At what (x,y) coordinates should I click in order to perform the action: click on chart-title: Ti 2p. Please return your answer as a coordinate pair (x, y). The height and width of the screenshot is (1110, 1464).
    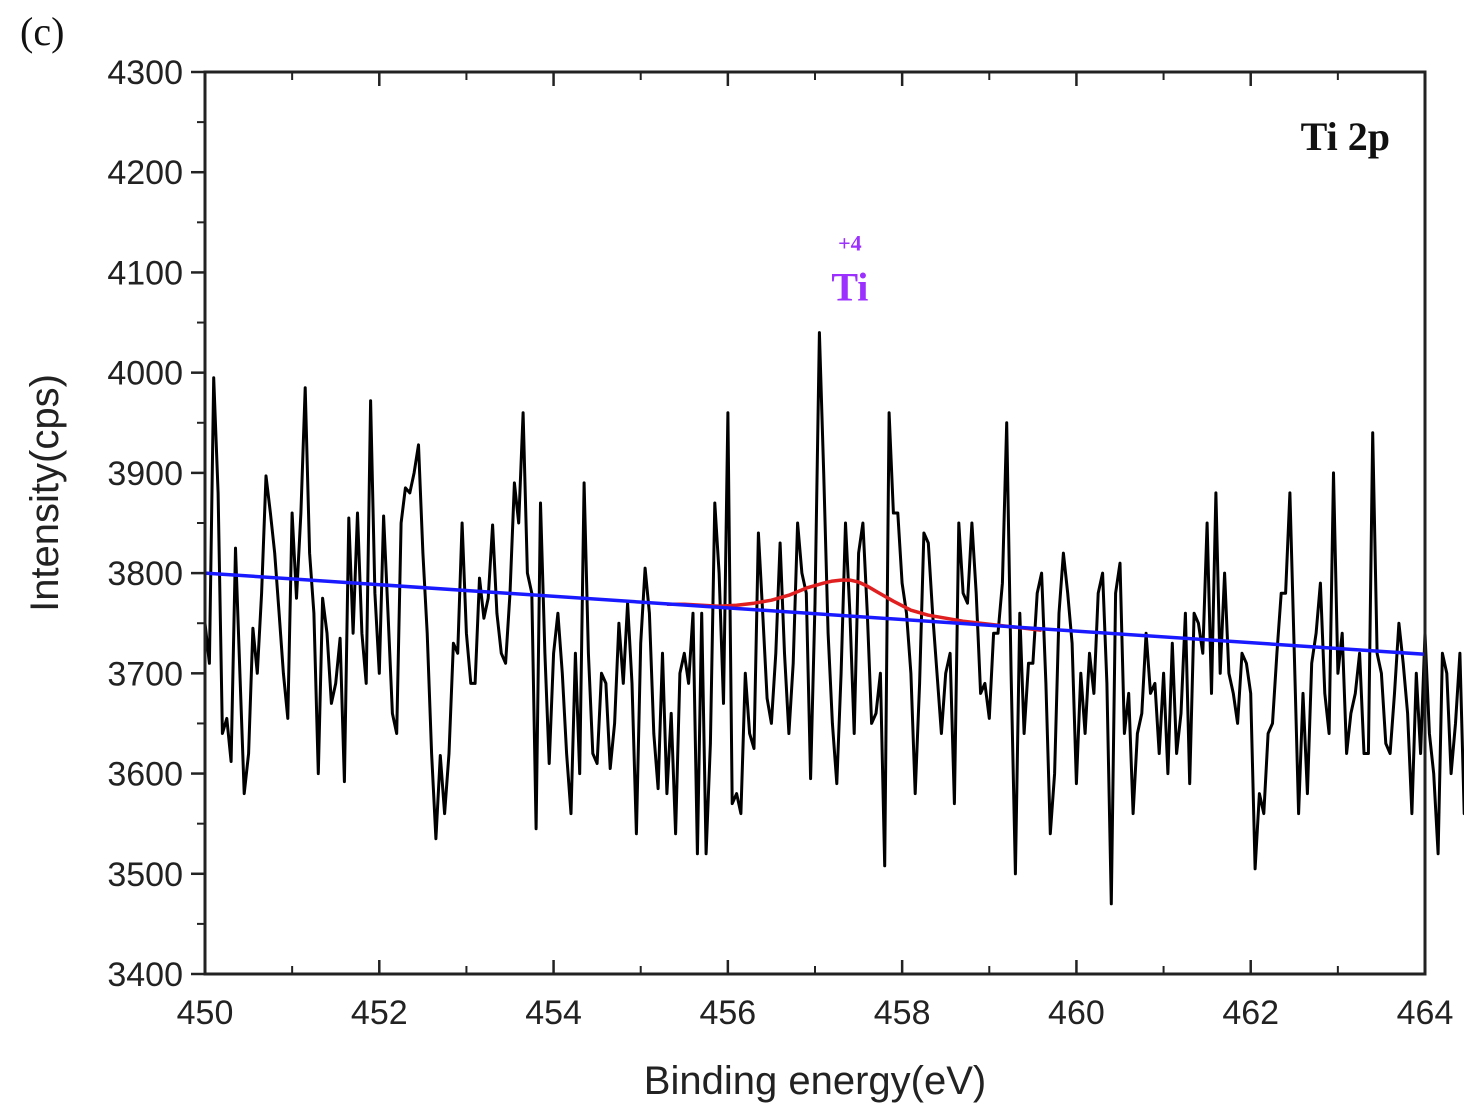
    Looking at the image, I should click on (1345, 136).